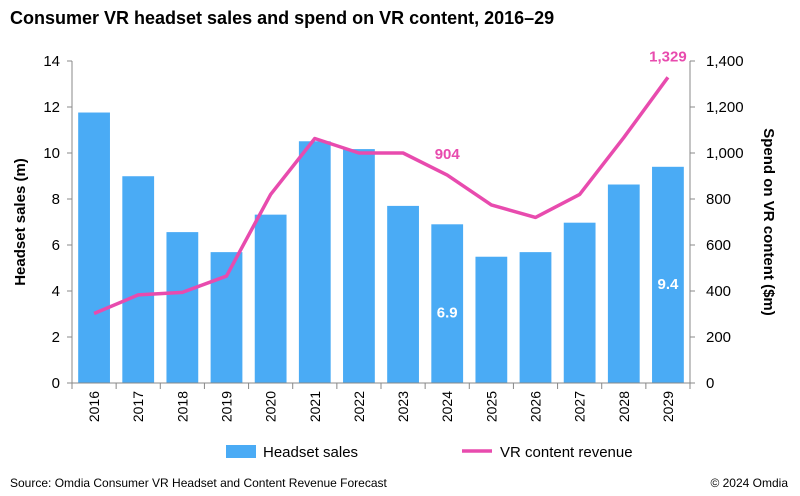 This screenshot has width=800, height=496. What do you see at coordinates (403, 294) in the screenshot?
I see `bar-2023` at bounding box center [403, 294].